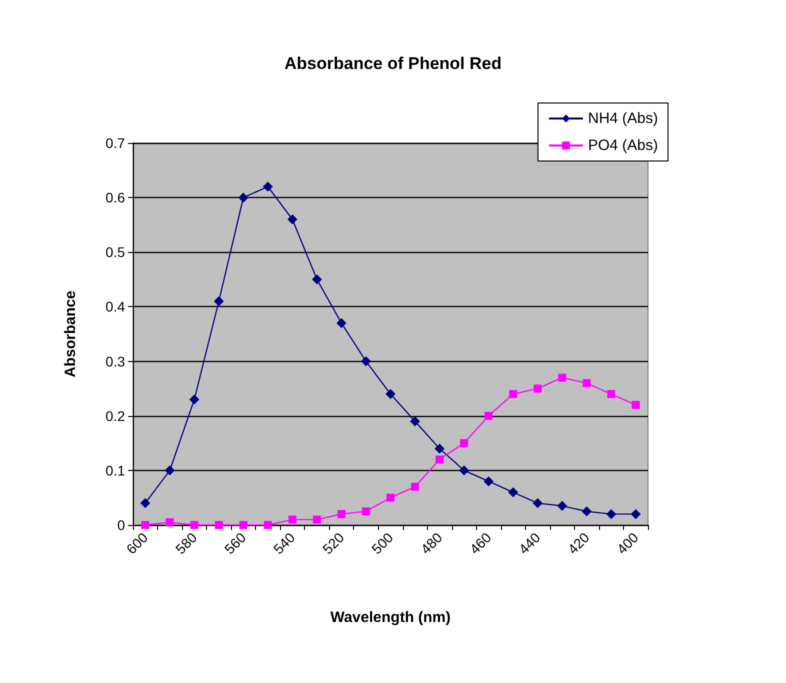 The width and height of the screenshot is (786, 683). Describe the element at coordinates (116, 416) in the screenshot. I see `y-tick-label: 0.2` at that location.